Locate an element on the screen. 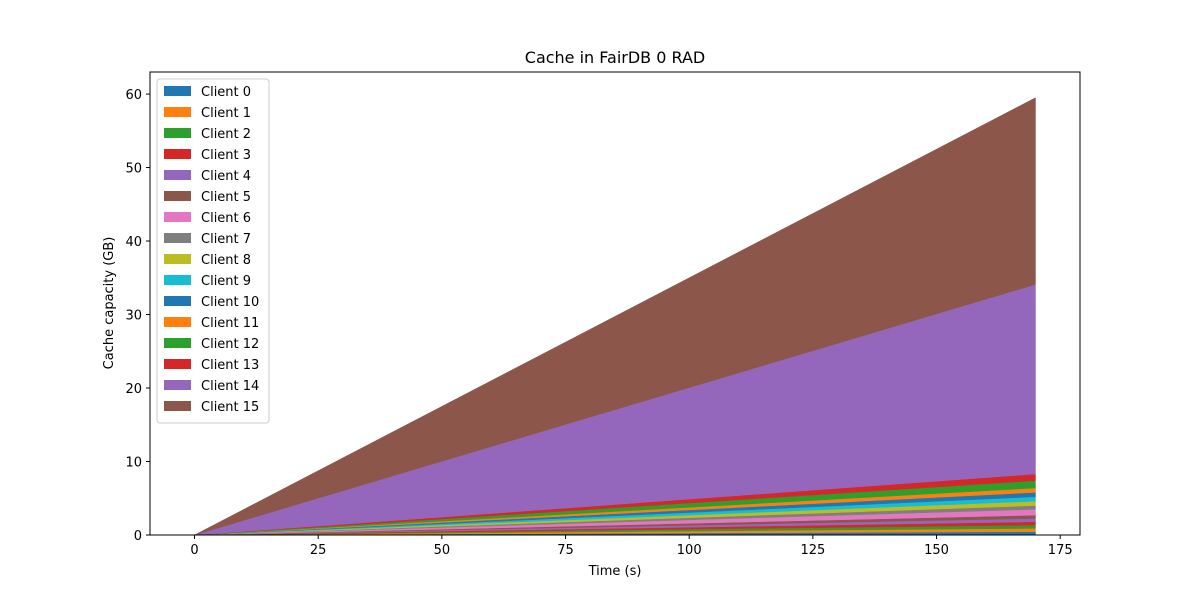 The width and height of the screenshot is (1200, 600). legend-label: Client 15 is located at coordinates (230, 407).